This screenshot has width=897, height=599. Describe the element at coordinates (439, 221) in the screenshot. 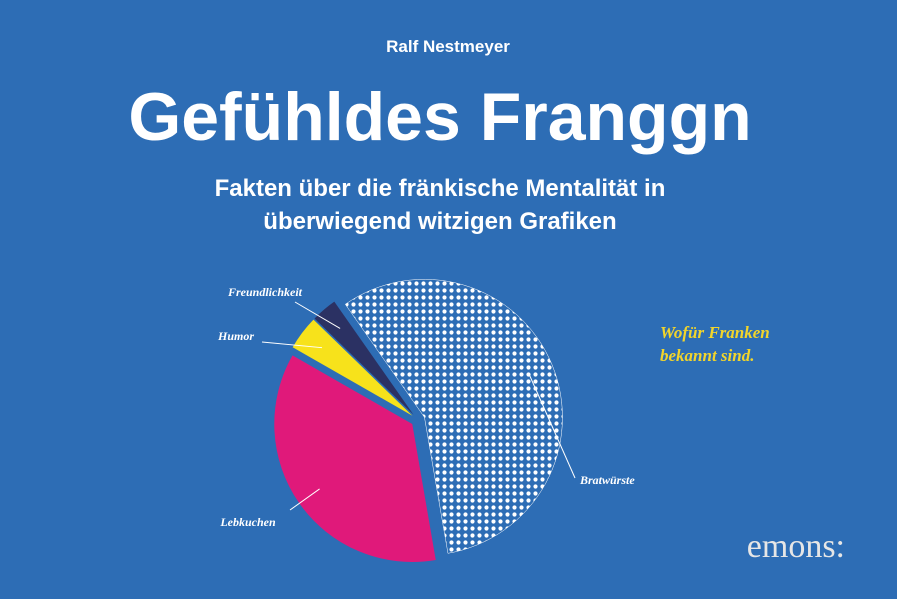

I see `subtitle-line: überwiegend witzigen Grafiken` at that location.